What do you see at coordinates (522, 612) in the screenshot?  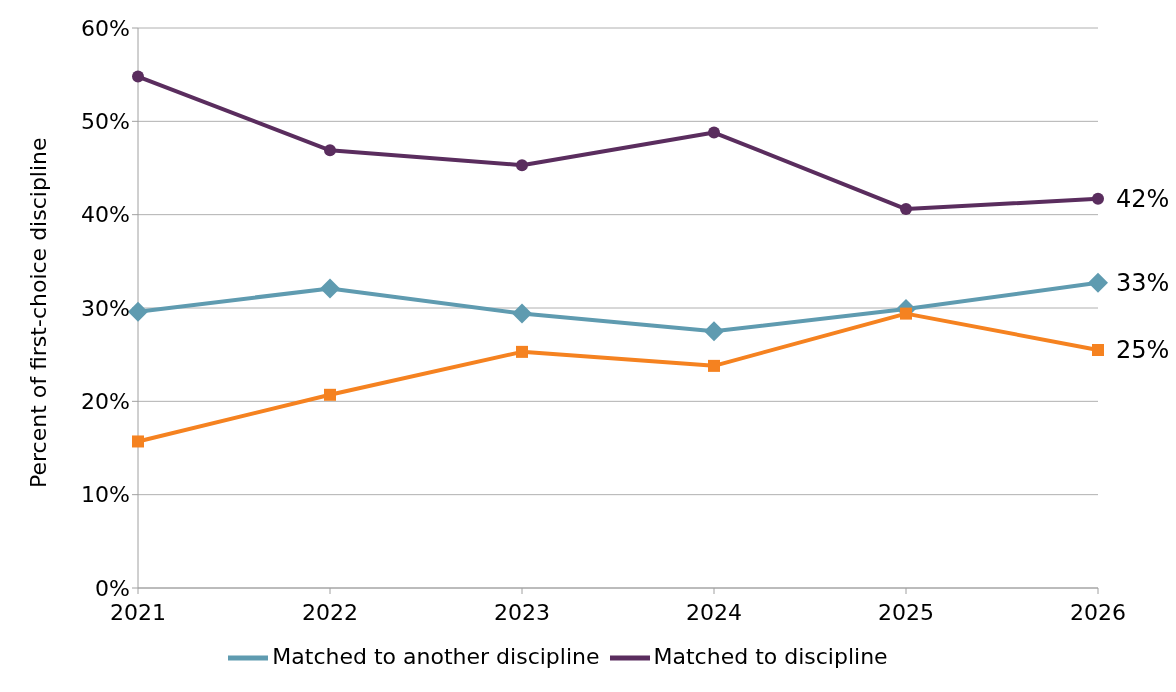 I see `x-tick-label: 2023` at bounding box center [522, 612].